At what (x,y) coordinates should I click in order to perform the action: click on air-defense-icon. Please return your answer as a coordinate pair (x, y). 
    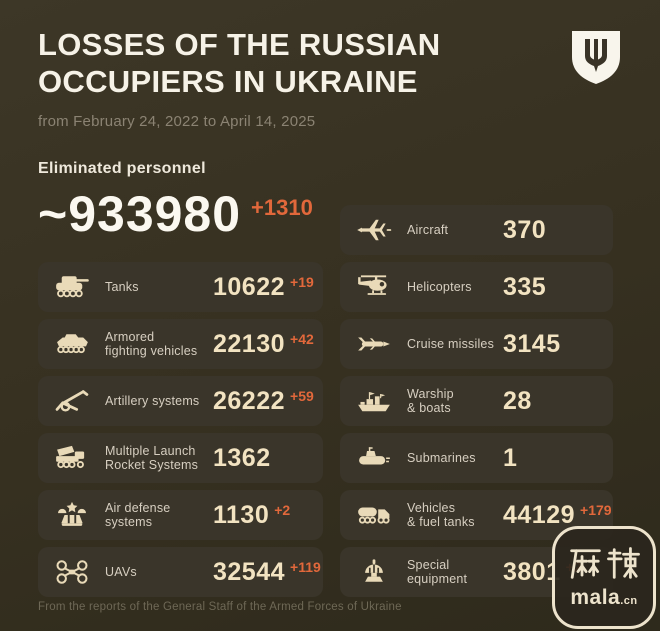
    Looking at the image, I should click on (72, 515).